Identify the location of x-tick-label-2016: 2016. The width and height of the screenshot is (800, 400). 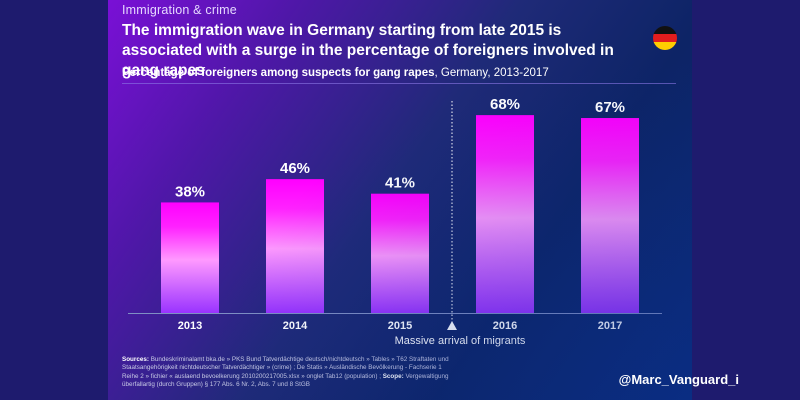
(505, 326).